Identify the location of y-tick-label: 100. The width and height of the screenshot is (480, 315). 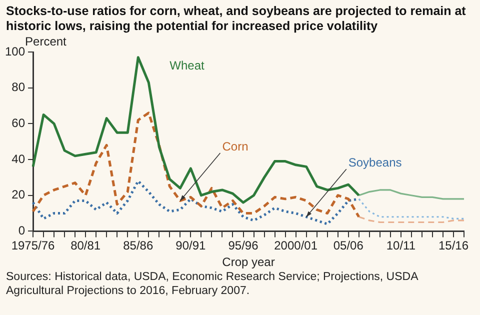
(15, 51).